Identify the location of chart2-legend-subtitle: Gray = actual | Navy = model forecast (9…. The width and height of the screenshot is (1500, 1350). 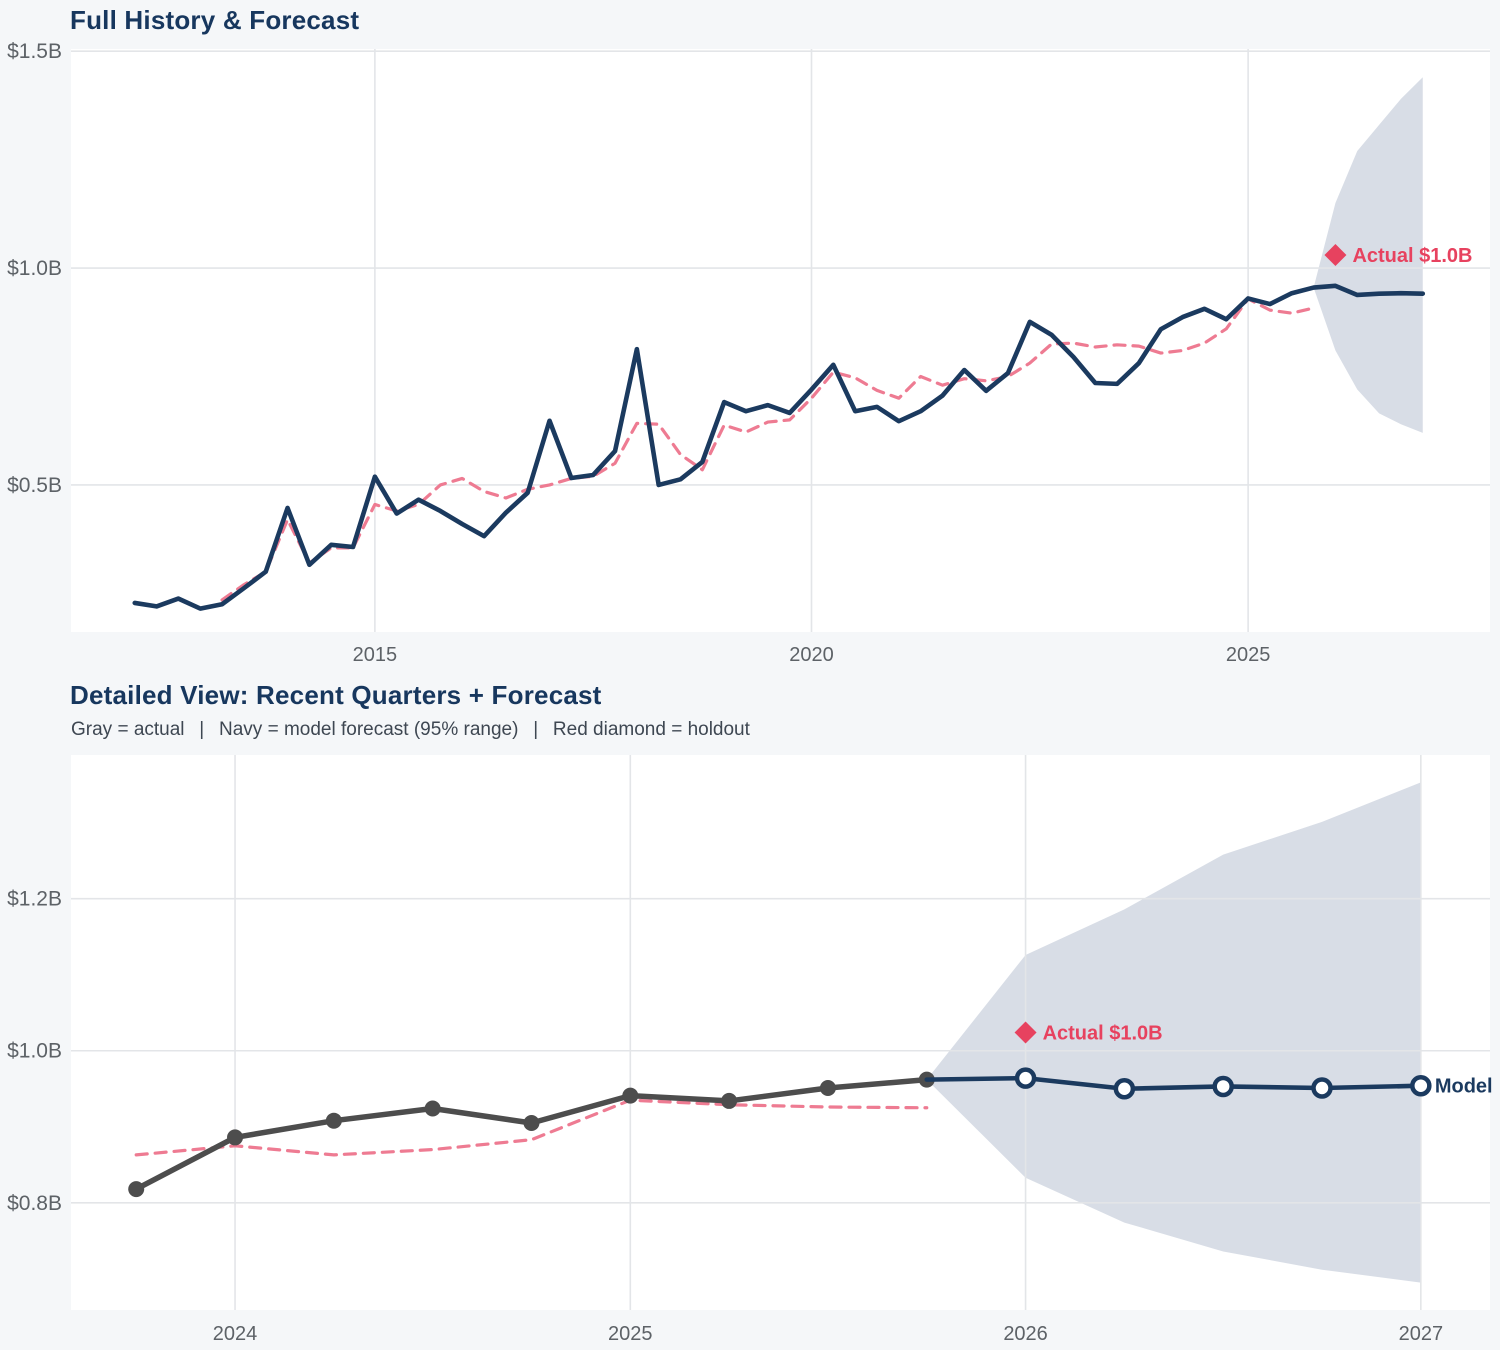
(410, 729).